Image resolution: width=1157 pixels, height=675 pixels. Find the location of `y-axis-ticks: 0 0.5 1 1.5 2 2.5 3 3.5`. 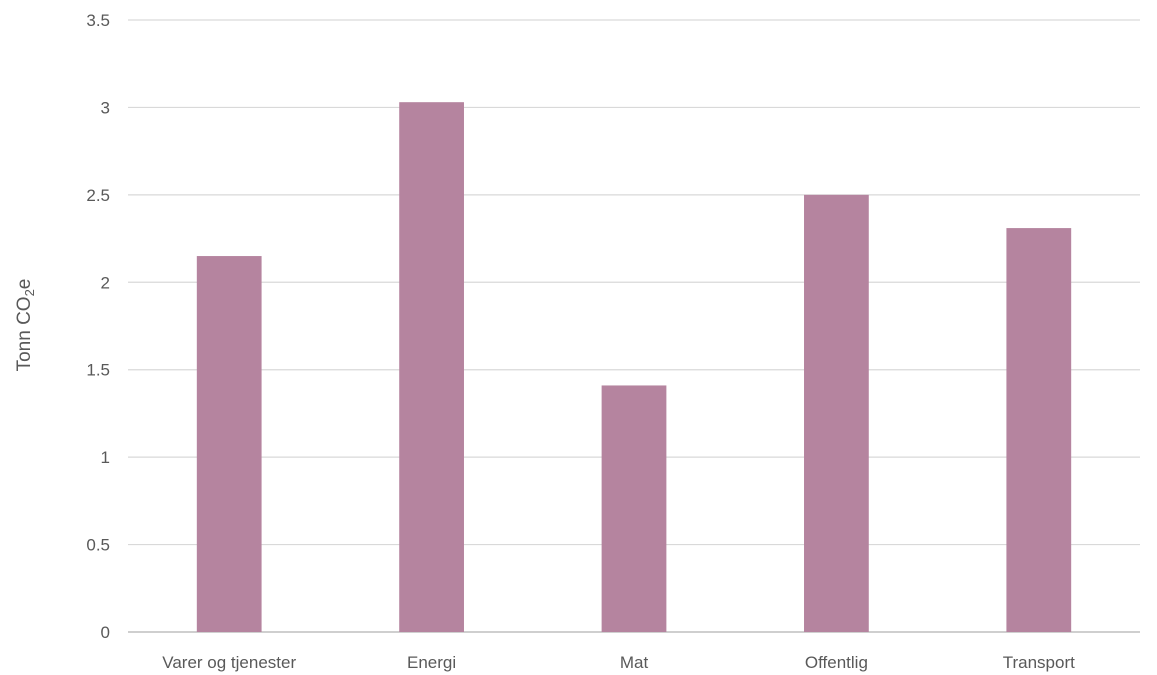

y-axis-ticks: 0 0.5 1 1.5 2 2.5 3 3.5 is located at coordinates (98, 326).